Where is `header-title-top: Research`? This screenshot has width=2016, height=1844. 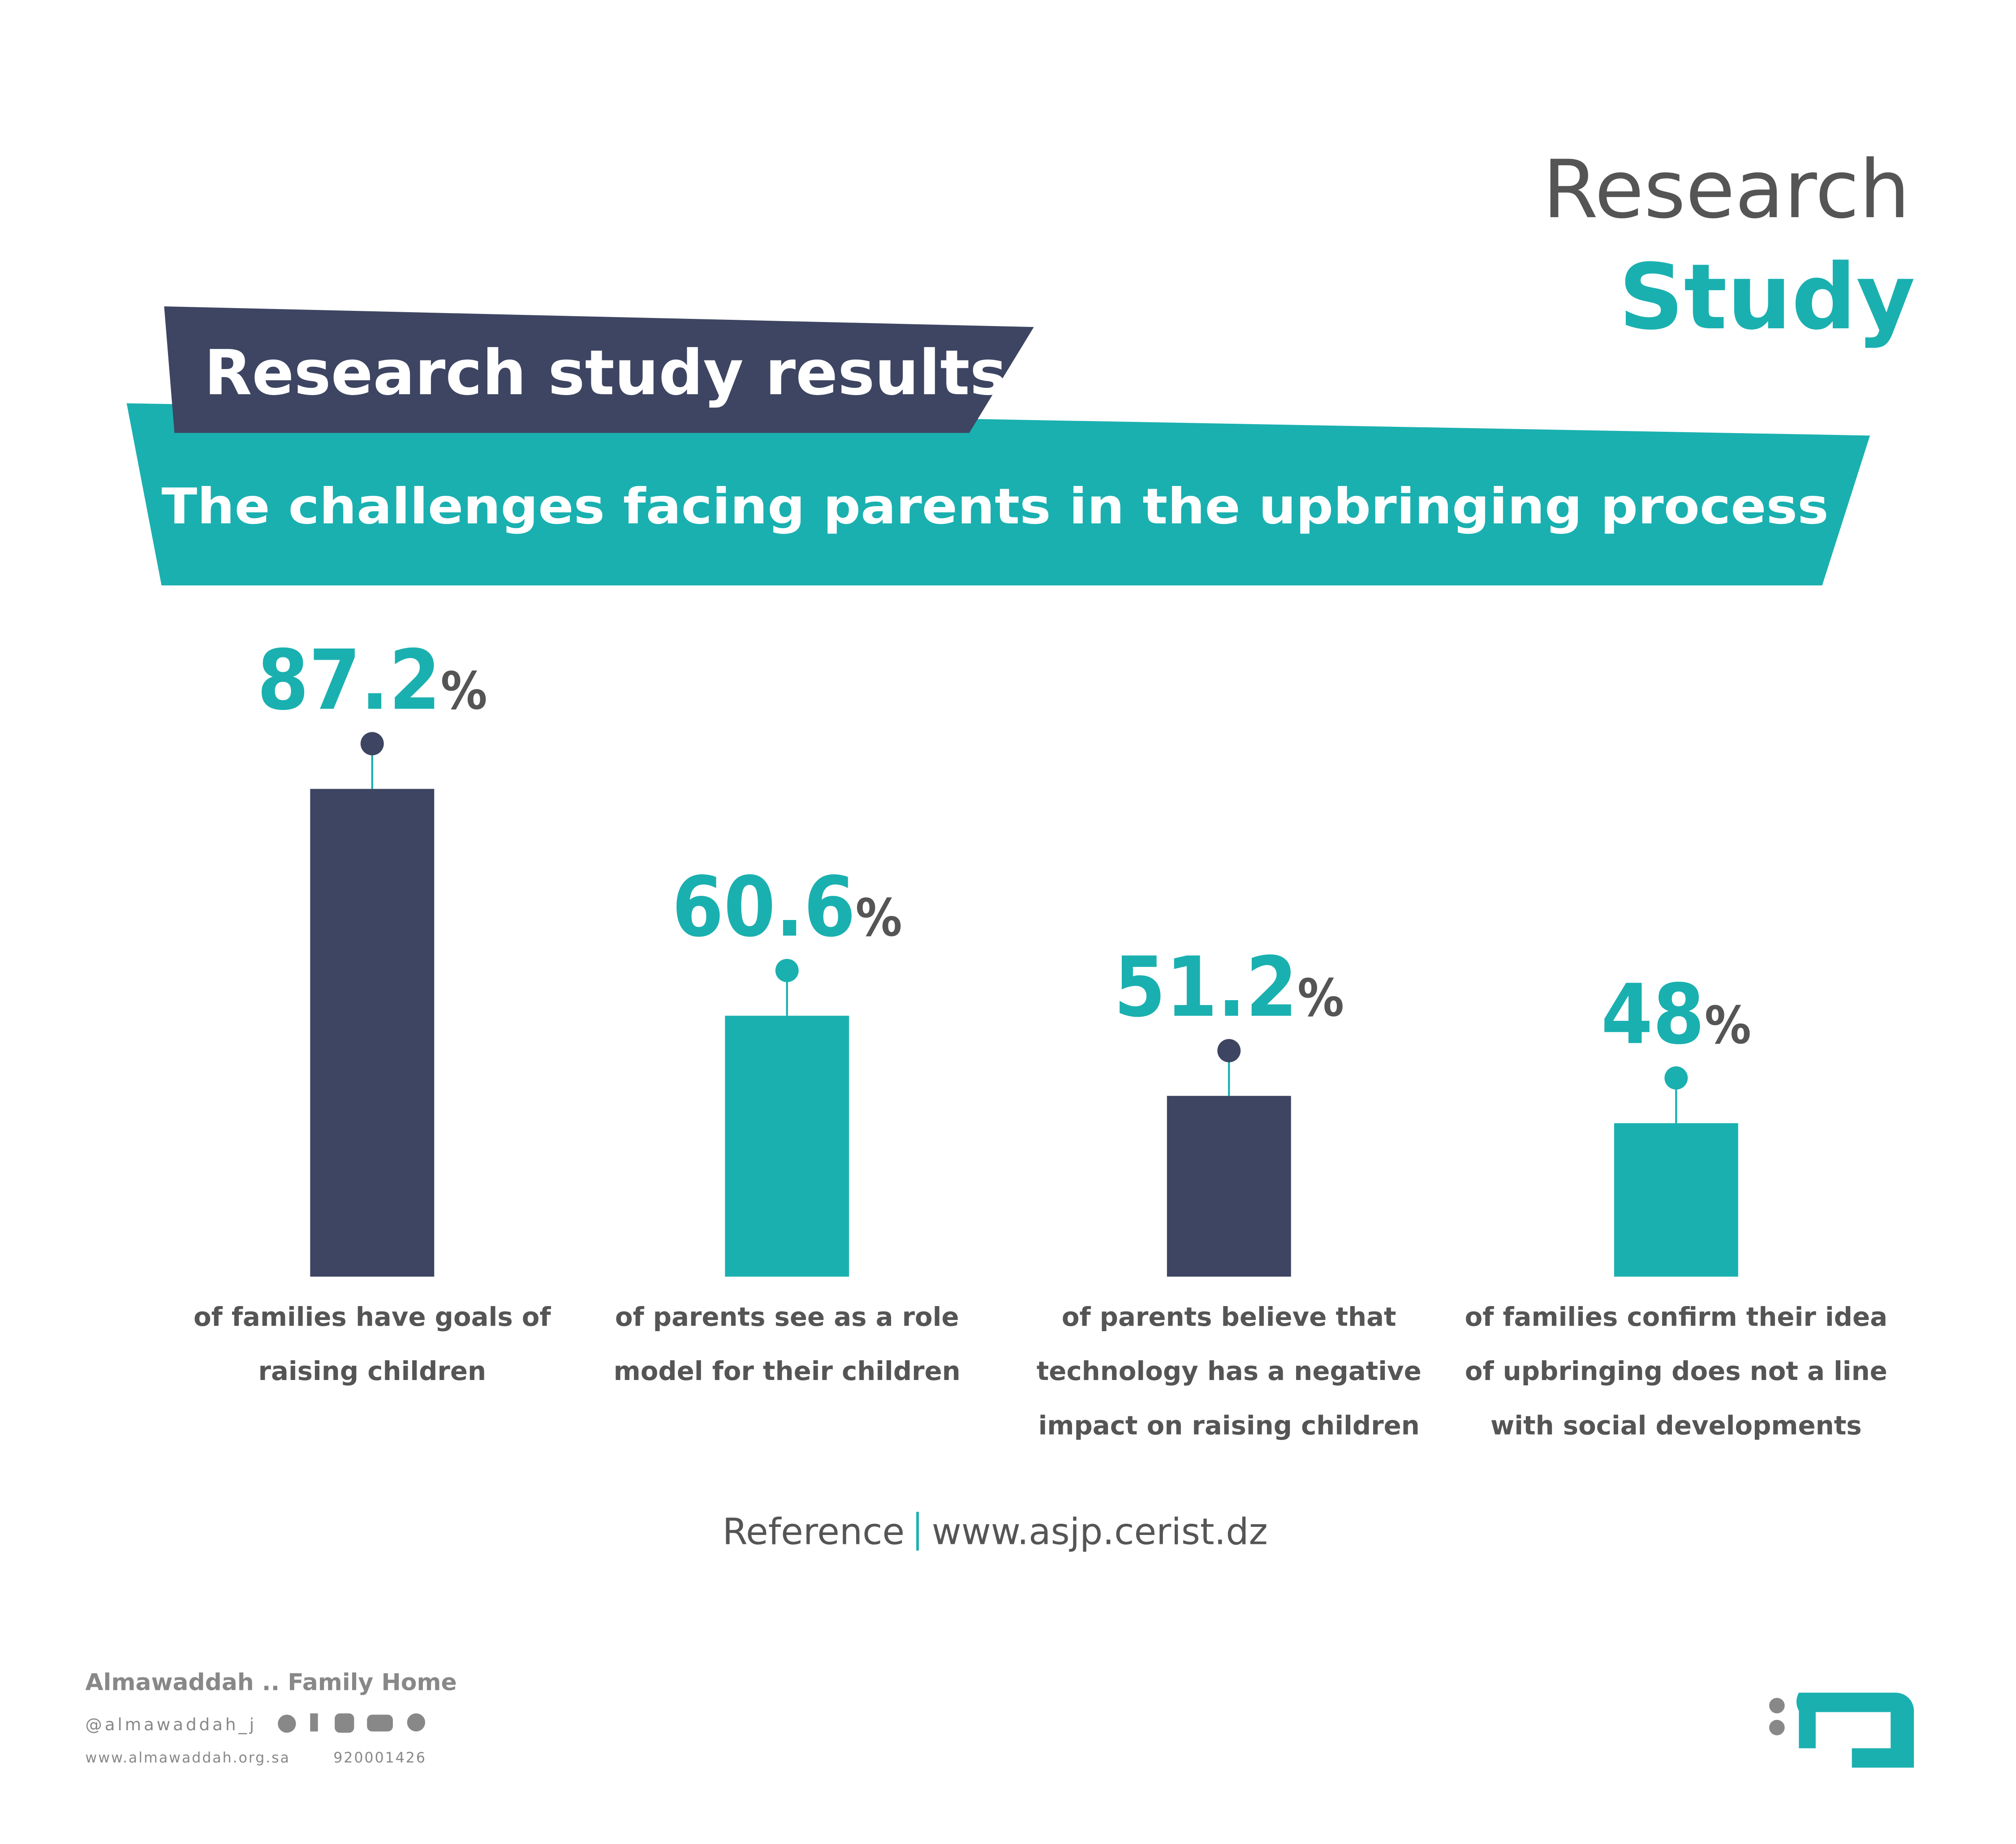
header-title-top: Research is located at coordinates (1726, 189).